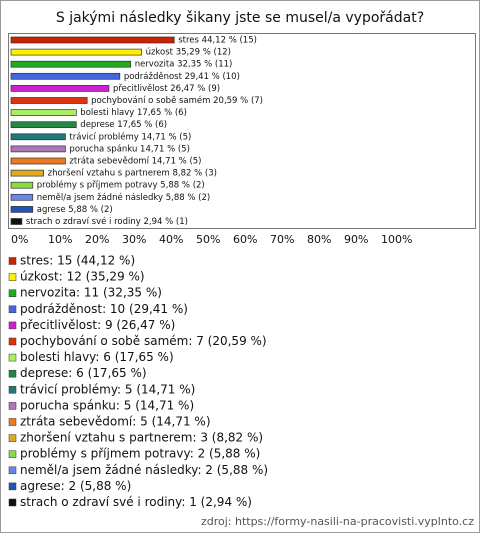 This screenshot has height=537, width=480. Describe the element at coordinates (217, 41) in the screenshot. I see `bar-label: stres 44,12 % (15)` at that location.